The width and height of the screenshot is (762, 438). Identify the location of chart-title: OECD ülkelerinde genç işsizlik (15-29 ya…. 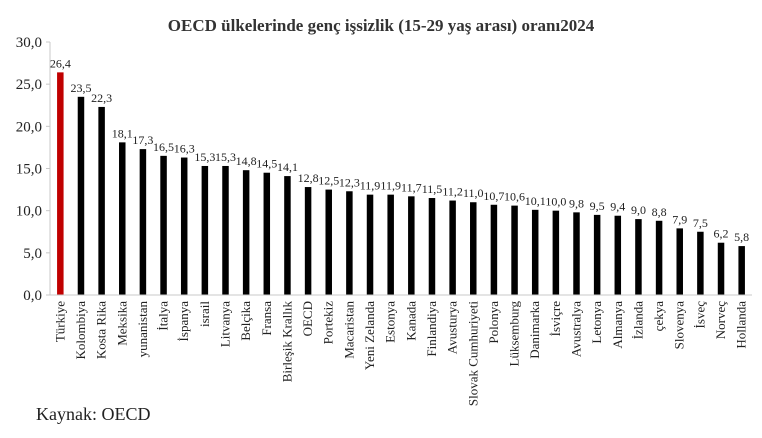
(381, 25).